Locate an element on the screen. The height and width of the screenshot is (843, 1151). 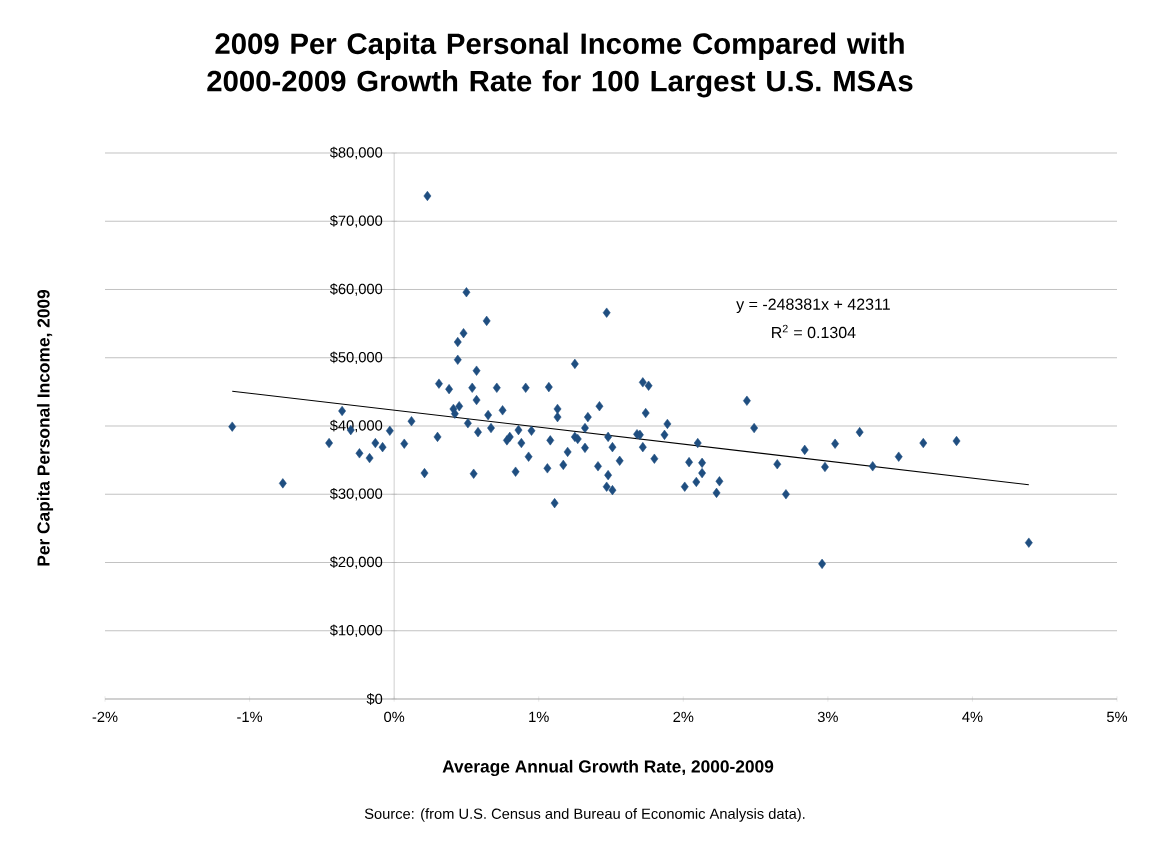
y-tick-label: $30,000 is located at coordinates (356, 494).